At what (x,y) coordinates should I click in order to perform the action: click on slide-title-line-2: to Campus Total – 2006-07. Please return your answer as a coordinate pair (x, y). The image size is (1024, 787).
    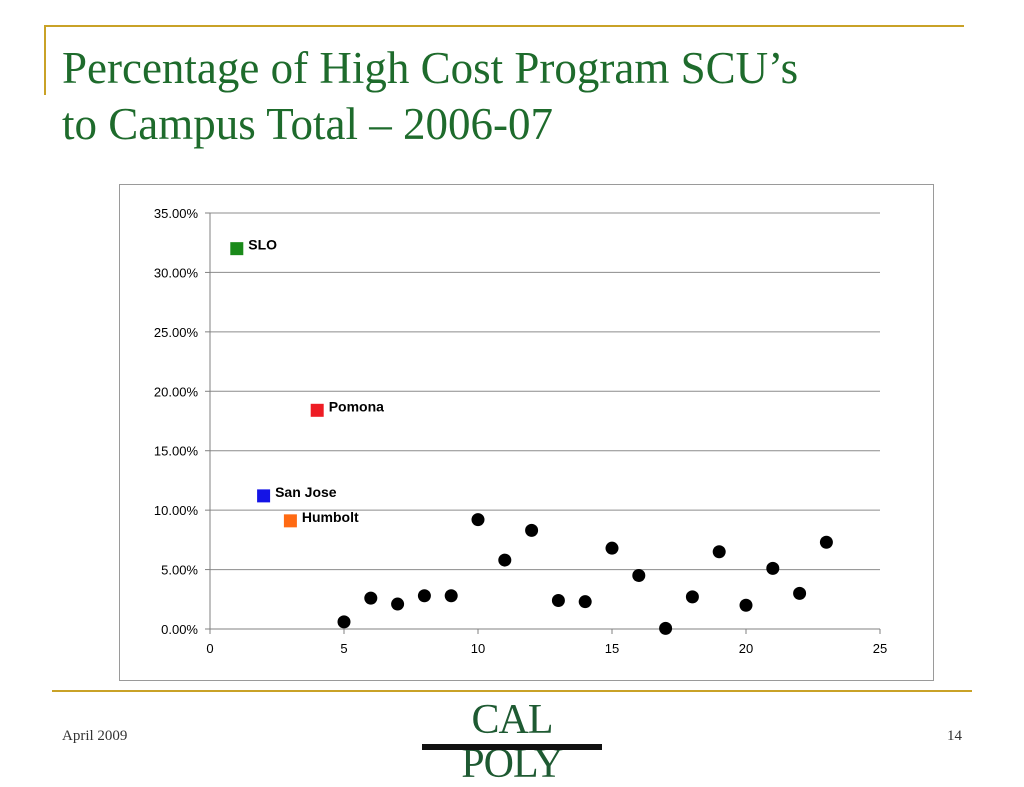
    Looking at the image, I should click on (308, 124).